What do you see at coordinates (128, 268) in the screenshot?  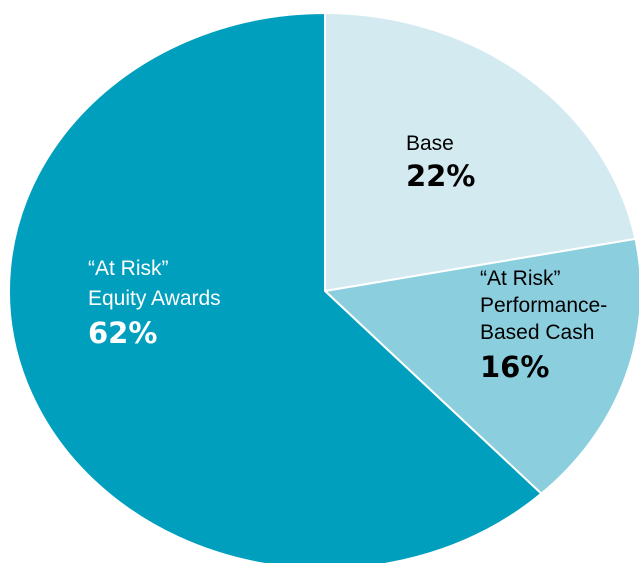 I see `slice-3-label-line-1: “At Risk”` at bounding box center [128, 268].